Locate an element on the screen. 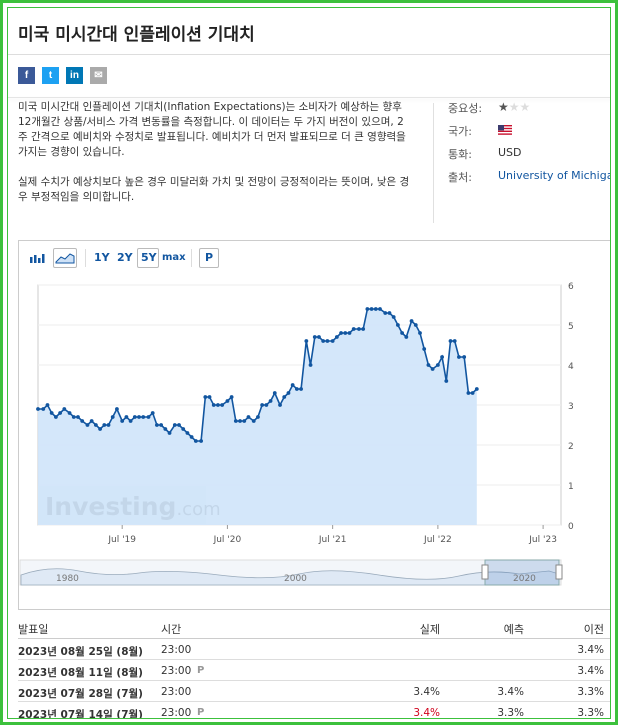 This screenshot has height=725, width=618. navigator-label: 1980 is located at coordinates (67, 579).